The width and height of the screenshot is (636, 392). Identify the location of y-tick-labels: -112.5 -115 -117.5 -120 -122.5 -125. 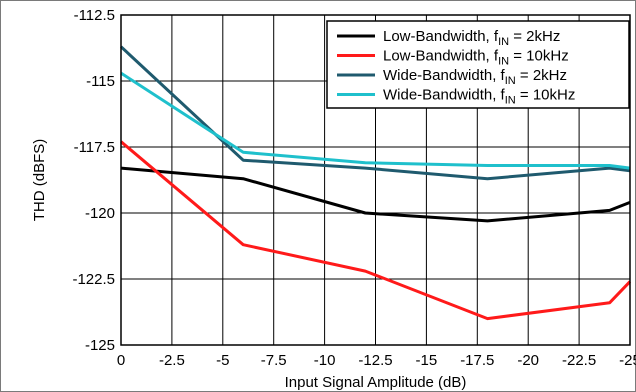
(93, 180).